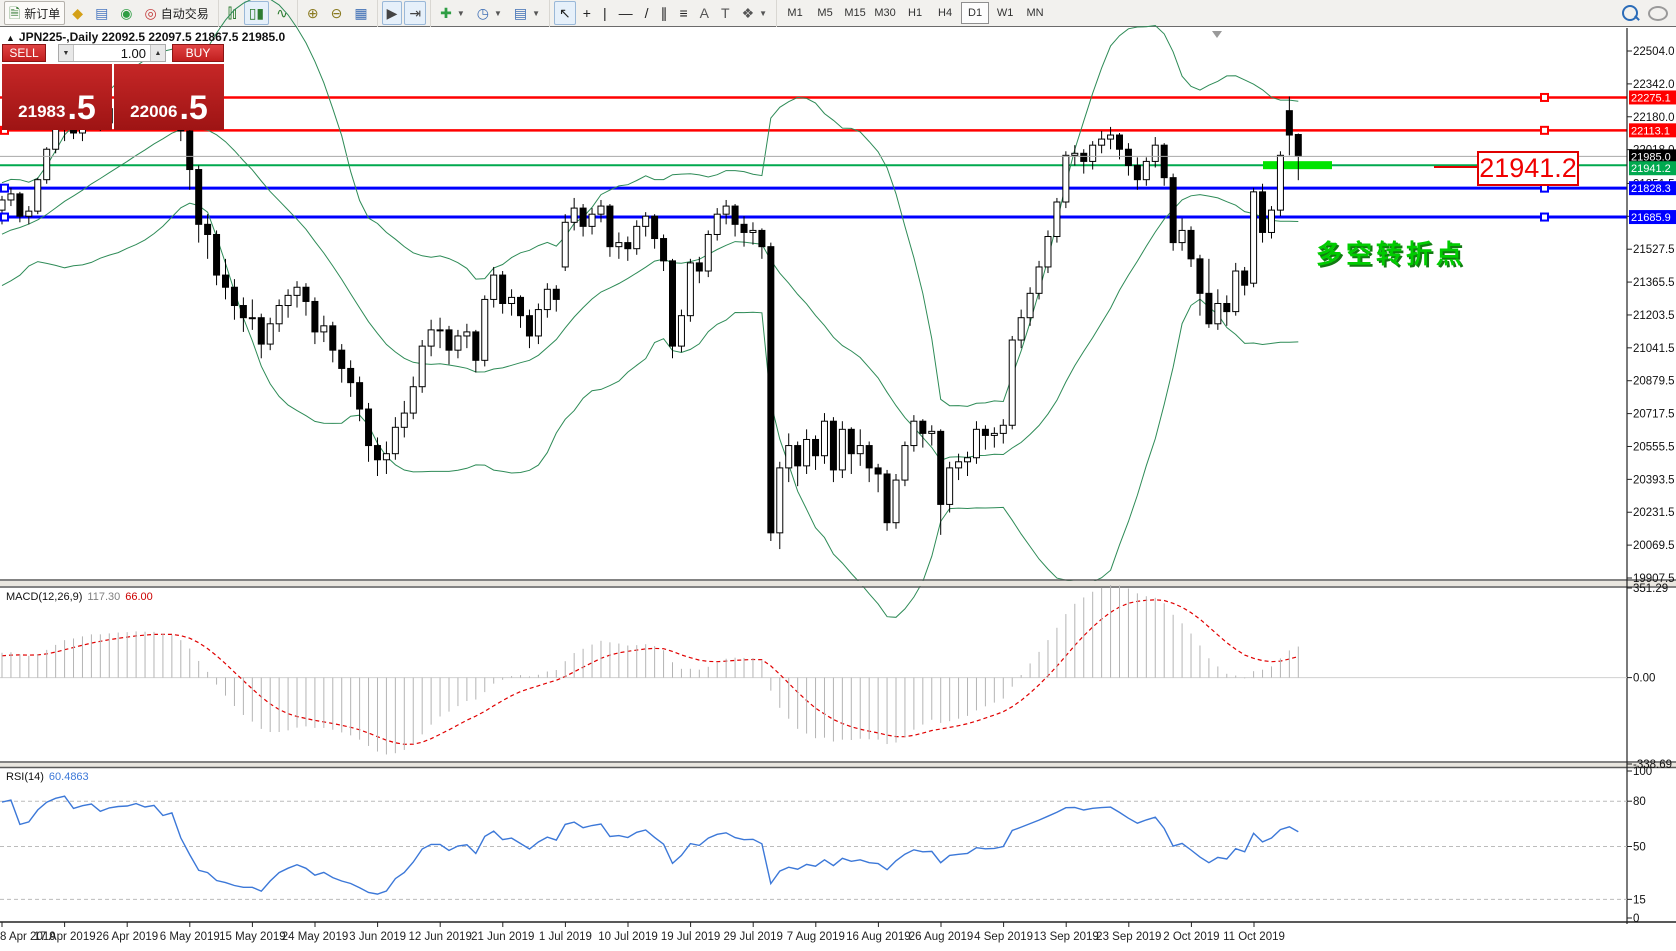 The height and width of the screenshot is (951, 1676). Describe the element at coordinates (825, 13) in the screenshot. I see `timeframe-m5: M5` at that location.